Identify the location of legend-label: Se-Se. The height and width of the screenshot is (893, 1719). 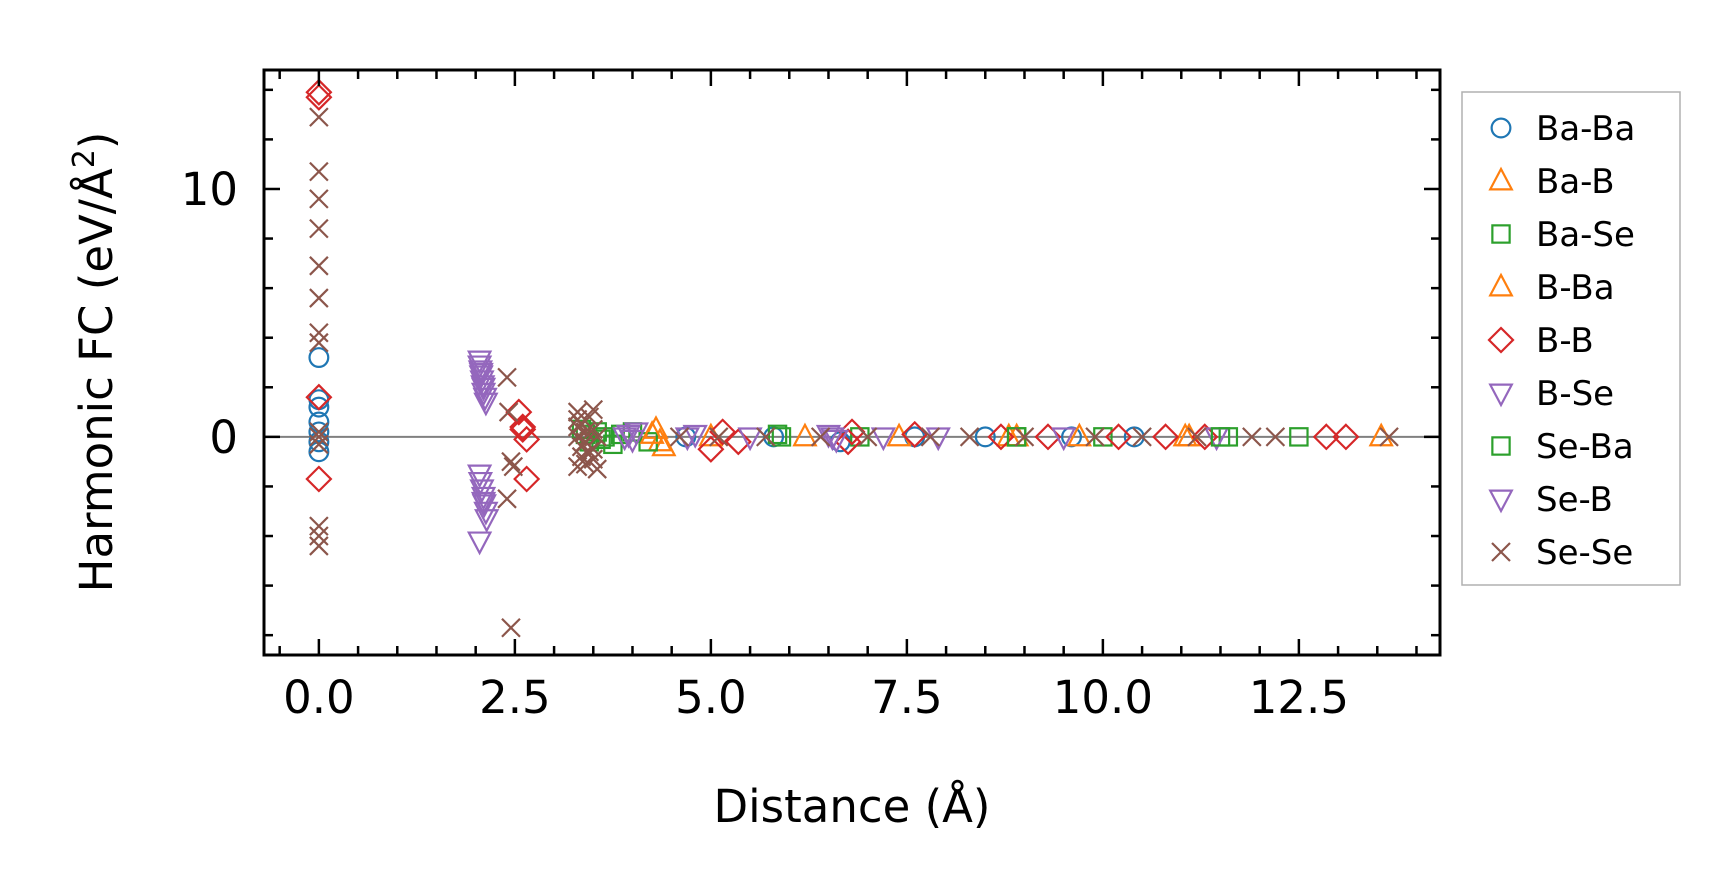
(1584, 553).